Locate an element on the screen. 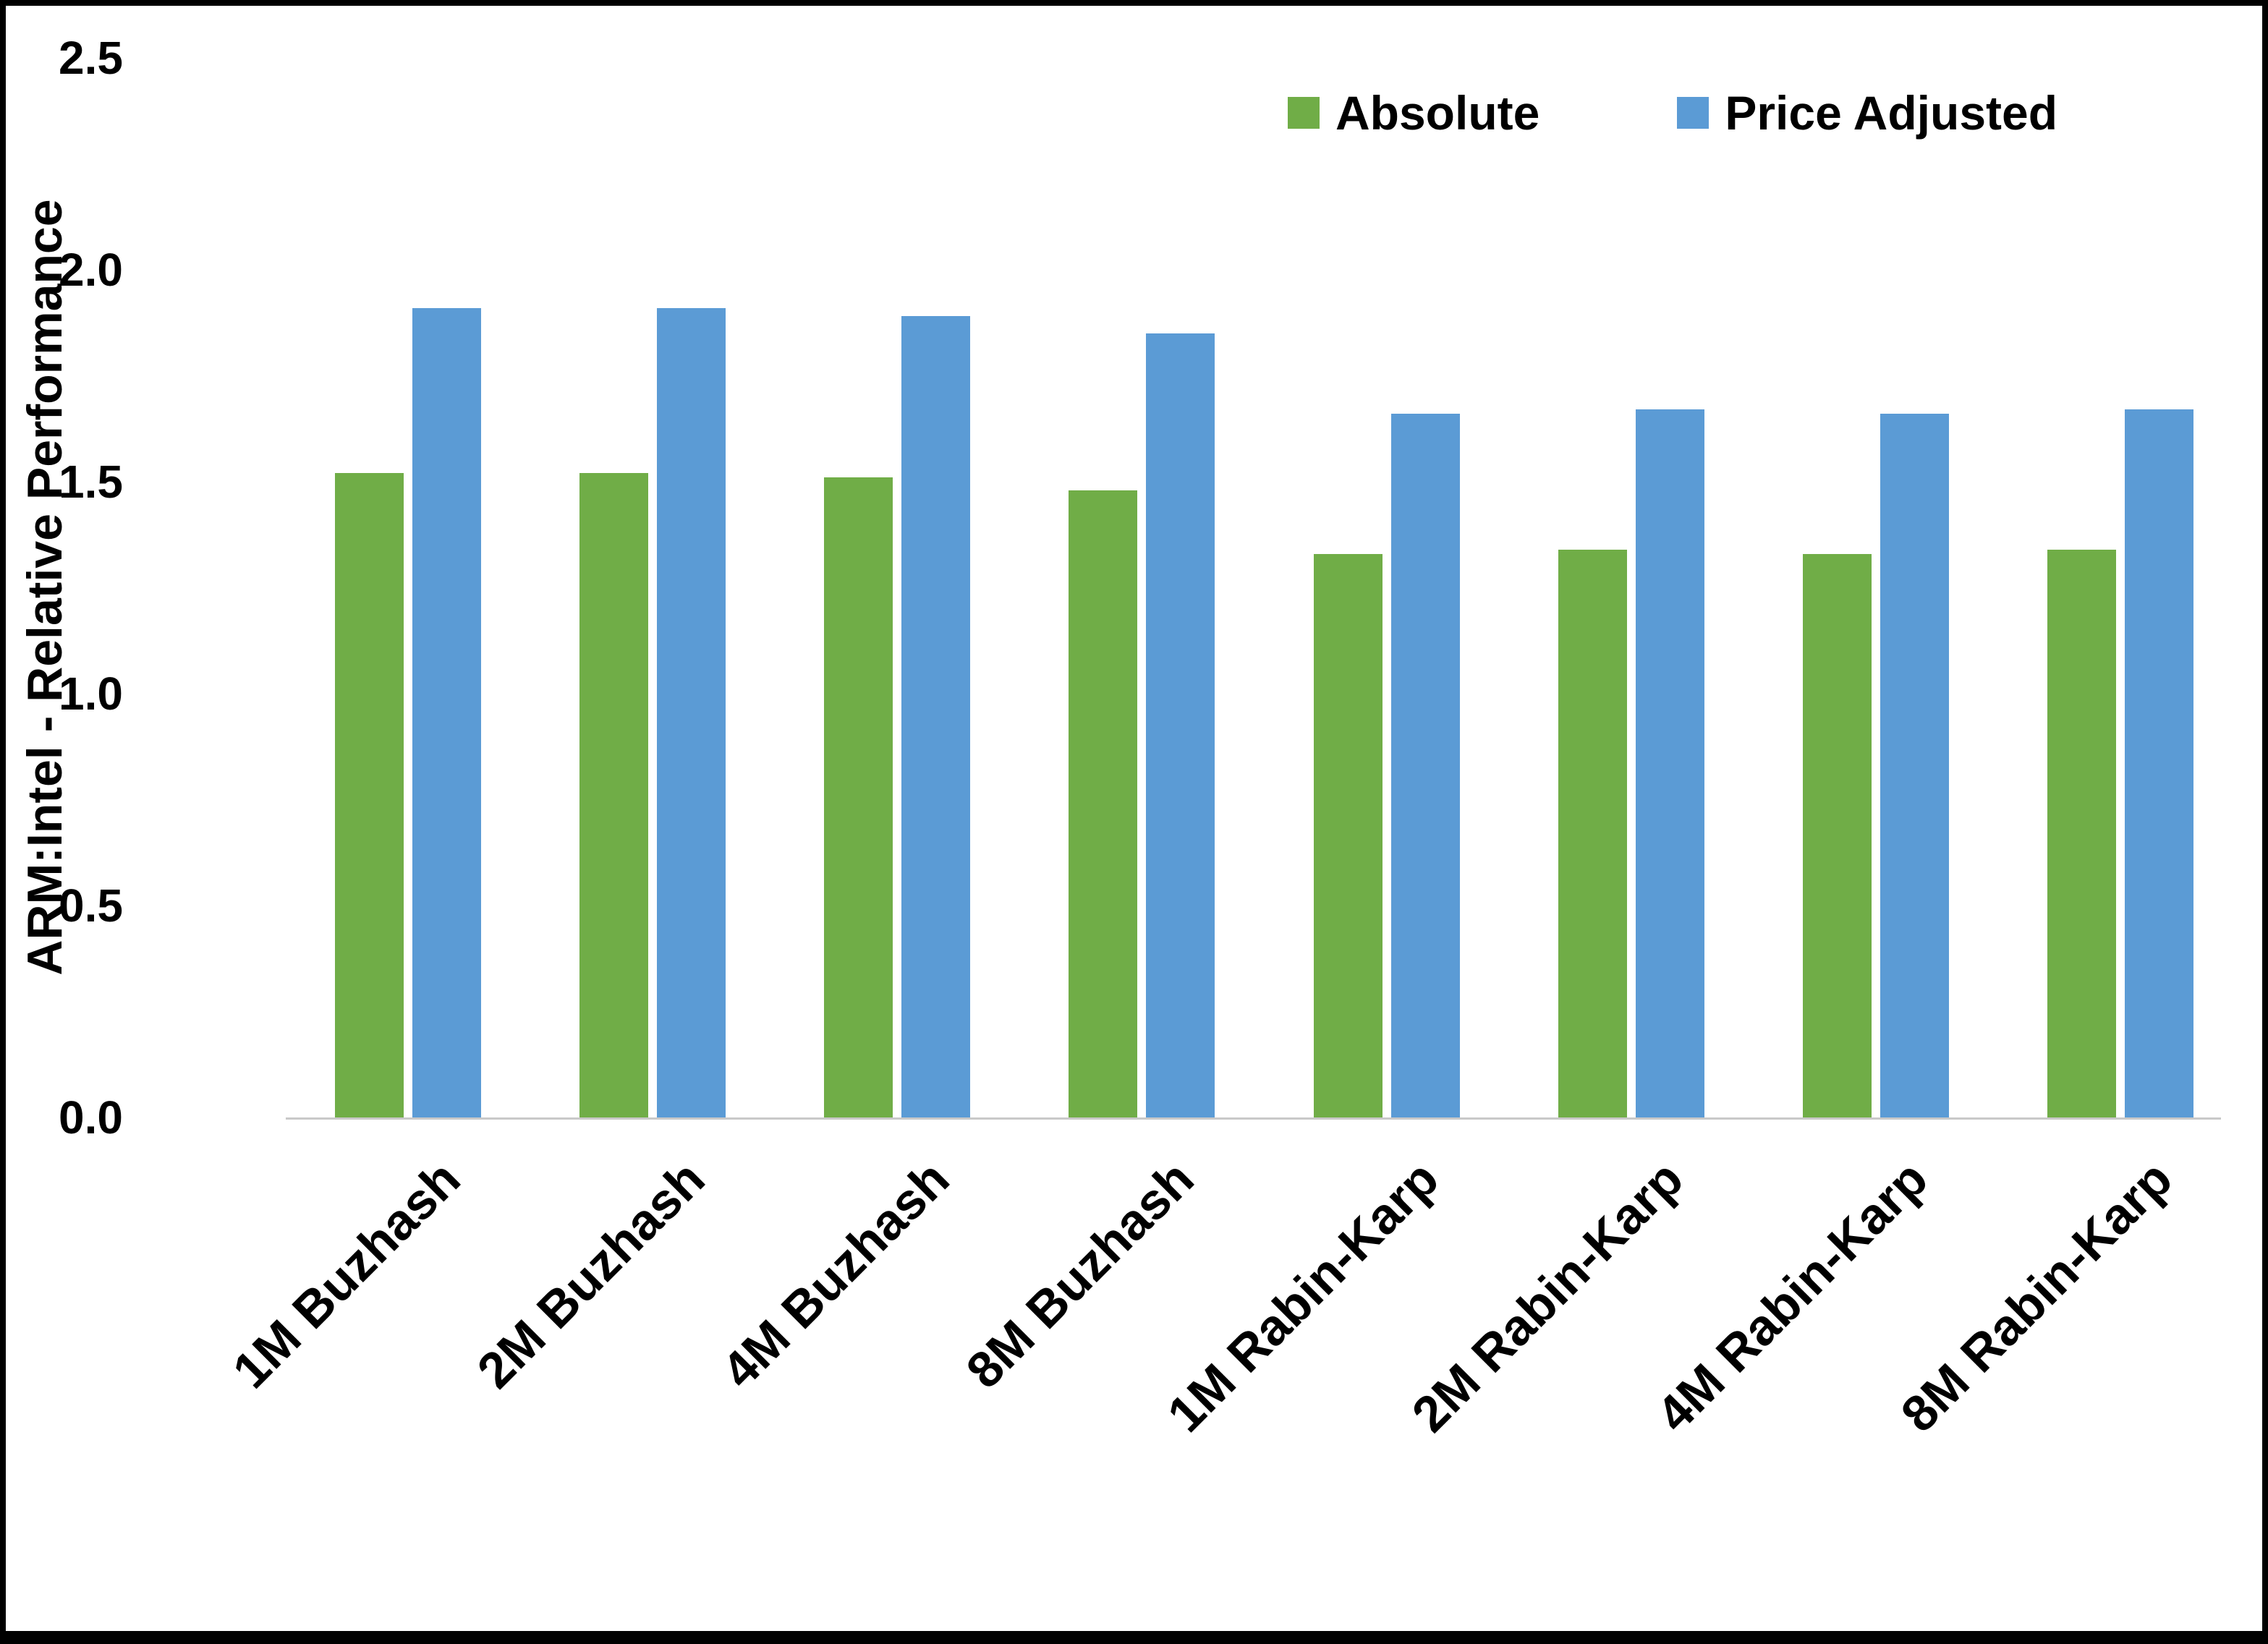 Image resolution: width=2268 pixels, height=1644 pixels. y-axis-title: ARM:Intel - Relative Performance is located at coordinates (44, 587).